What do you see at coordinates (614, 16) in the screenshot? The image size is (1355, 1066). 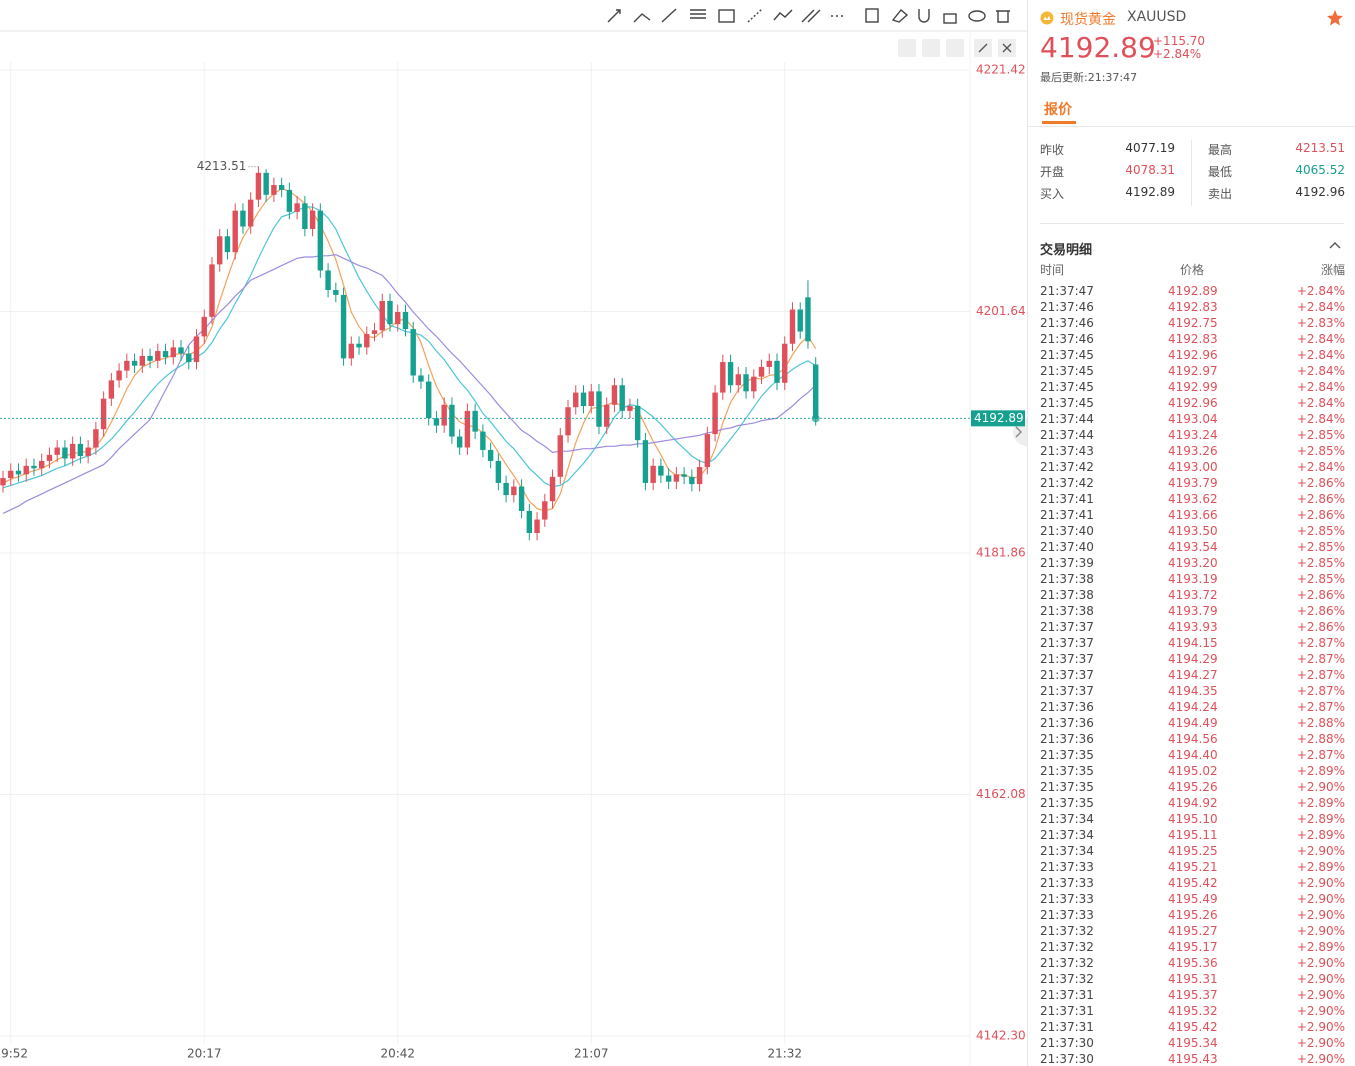 I see `arrow-tool` at bounding box center [614, 16].